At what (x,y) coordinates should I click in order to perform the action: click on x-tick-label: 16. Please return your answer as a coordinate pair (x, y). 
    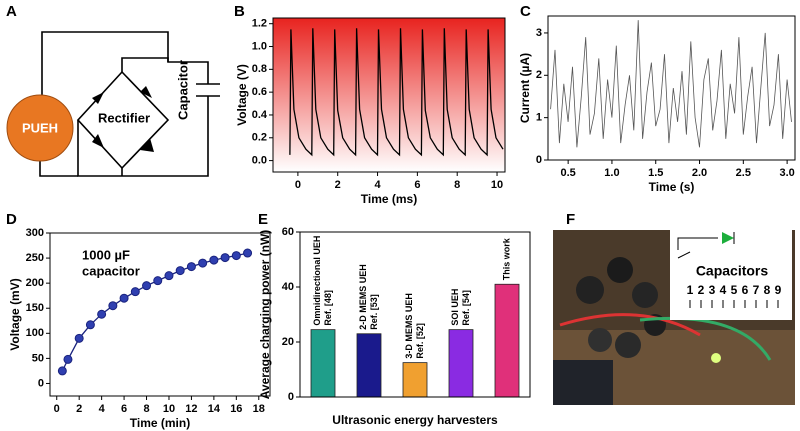
    Looking at the image, I should click on (236, 409).